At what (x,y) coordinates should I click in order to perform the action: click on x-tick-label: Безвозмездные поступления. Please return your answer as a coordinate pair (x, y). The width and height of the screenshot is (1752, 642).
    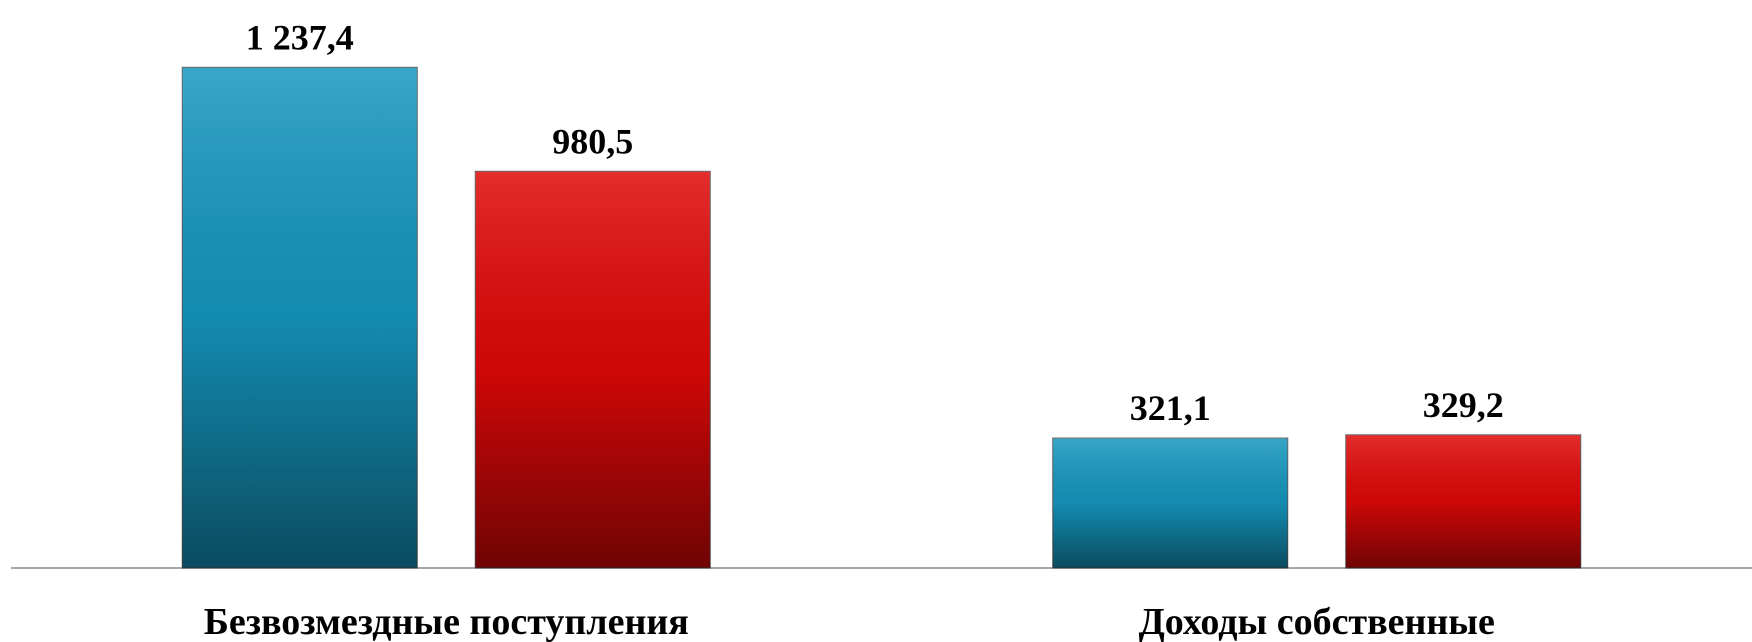
    Looking at the image, I should click on (446, 621).